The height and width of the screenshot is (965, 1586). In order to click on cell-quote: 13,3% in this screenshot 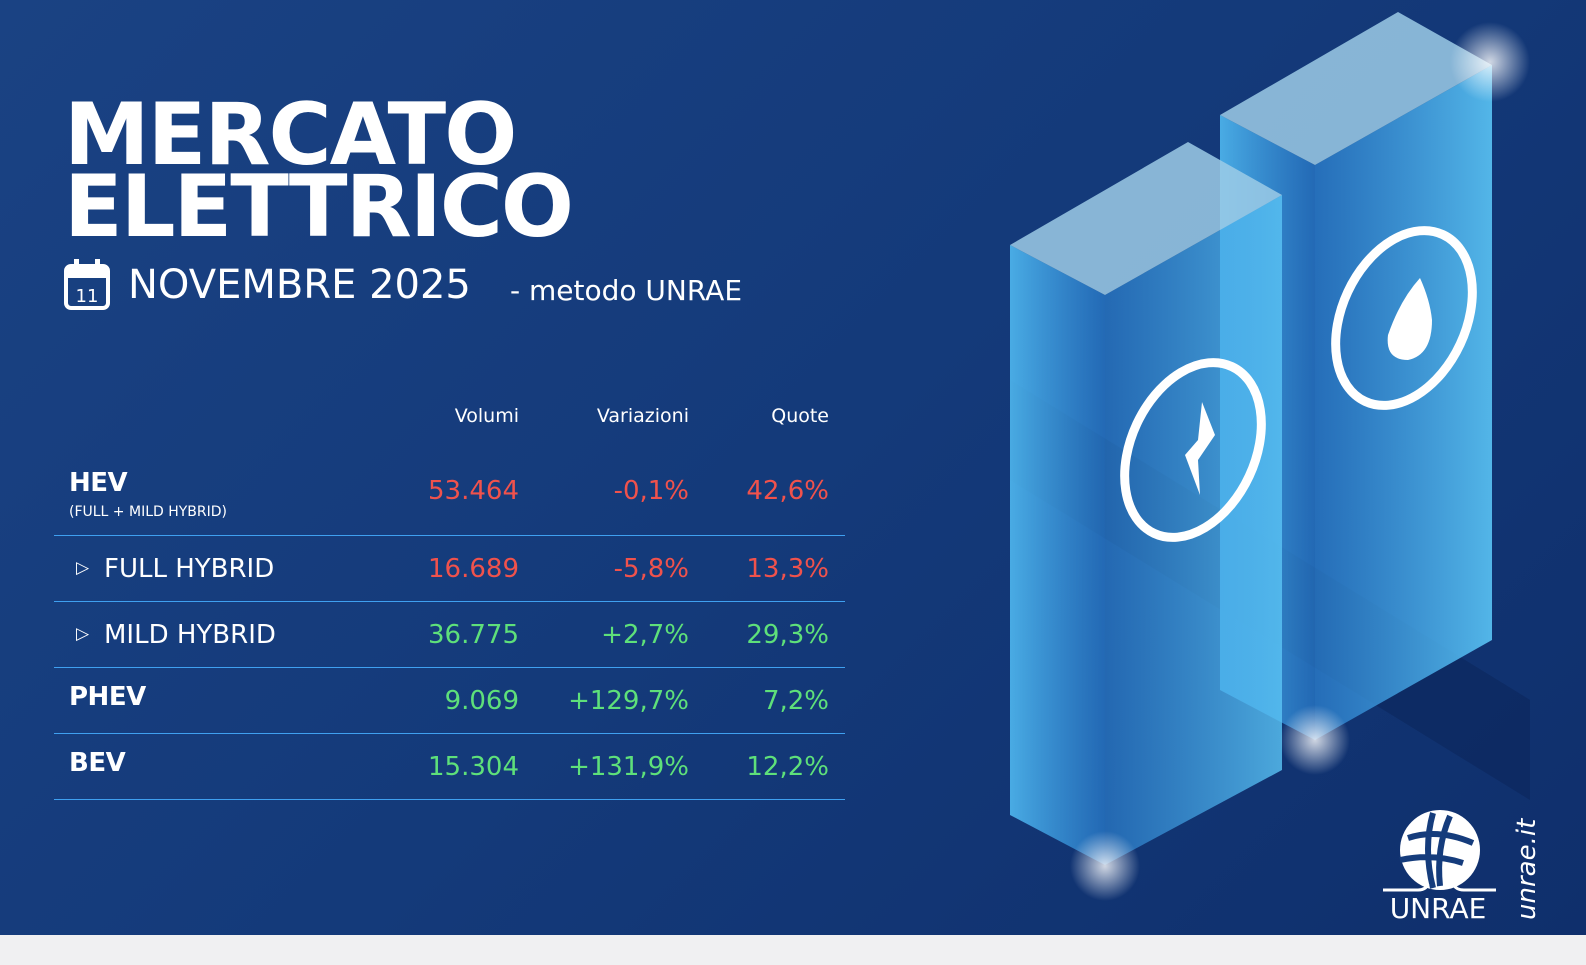, I will do `click(787, 569)`.